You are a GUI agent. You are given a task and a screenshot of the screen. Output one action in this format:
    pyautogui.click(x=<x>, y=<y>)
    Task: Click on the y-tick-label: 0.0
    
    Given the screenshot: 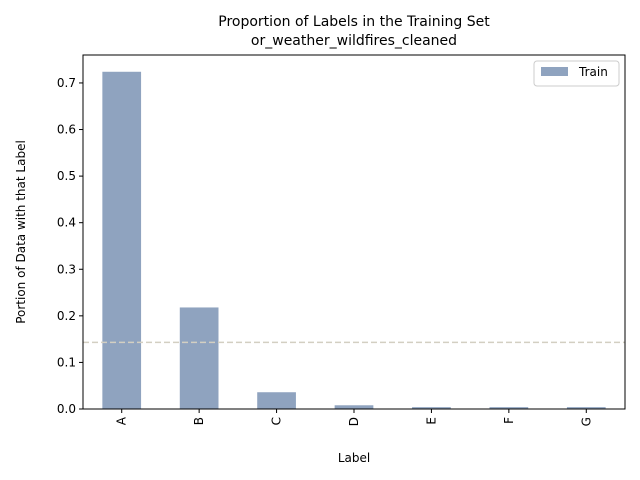 What is the action you would take?
    pyautogui.click(x=66, y=409)
    